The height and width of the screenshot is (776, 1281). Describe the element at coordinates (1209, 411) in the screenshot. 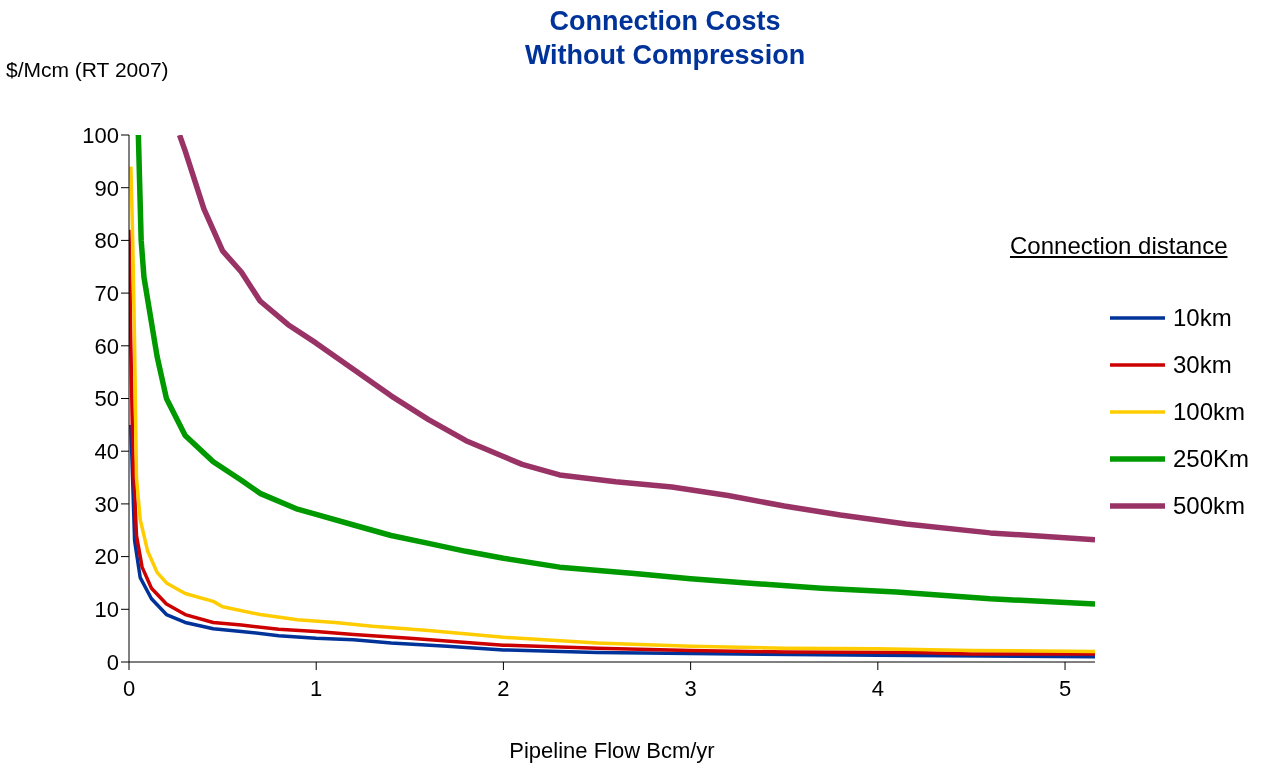

I see `legend-label: 100km` at that location.